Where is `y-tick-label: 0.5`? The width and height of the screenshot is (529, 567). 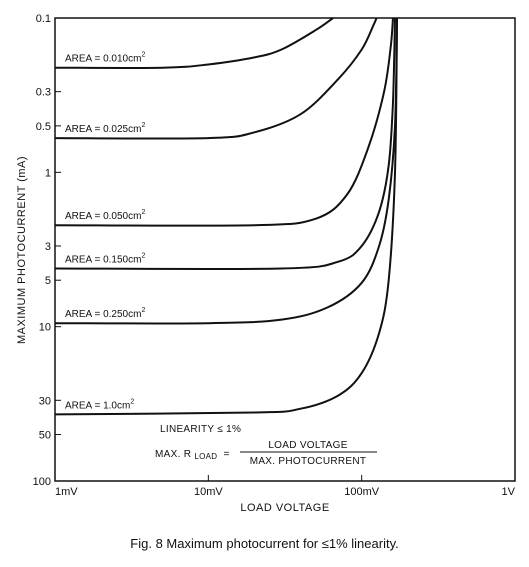
y-tick-label: 0.5 is located at coordinates (43, 127).